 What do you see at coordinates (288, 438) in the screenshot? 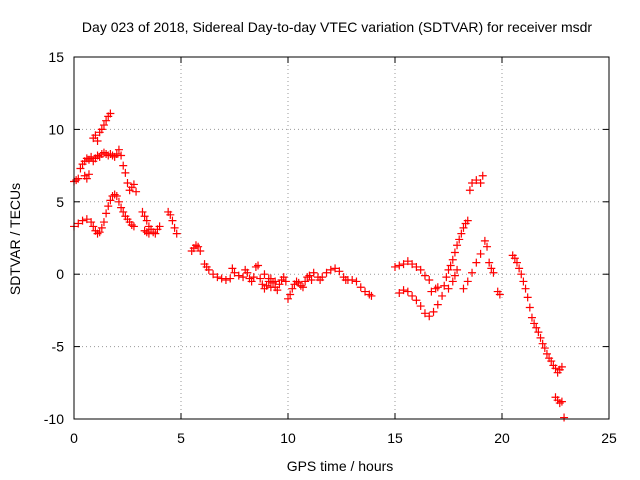
I see `x-tick-label: 10` at bounding box center [288, 438].